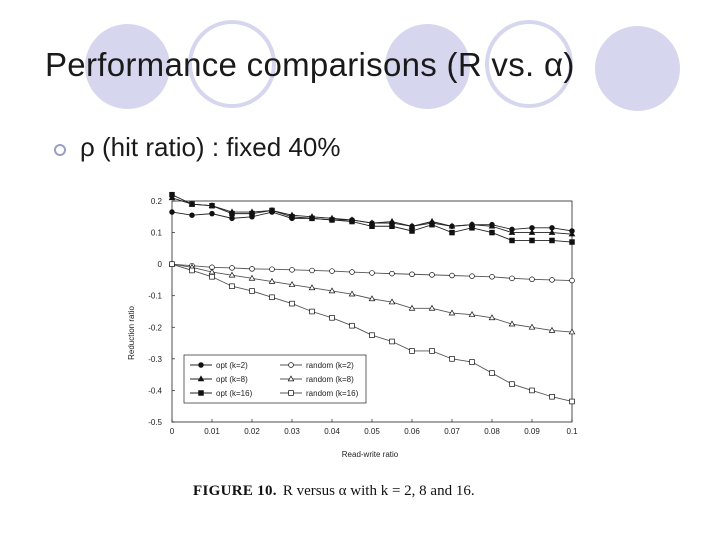  What do you see at coordinates (172, 431) in the screenshot?
I see `x-tick-label: 0` at bounding box center [172, 431].